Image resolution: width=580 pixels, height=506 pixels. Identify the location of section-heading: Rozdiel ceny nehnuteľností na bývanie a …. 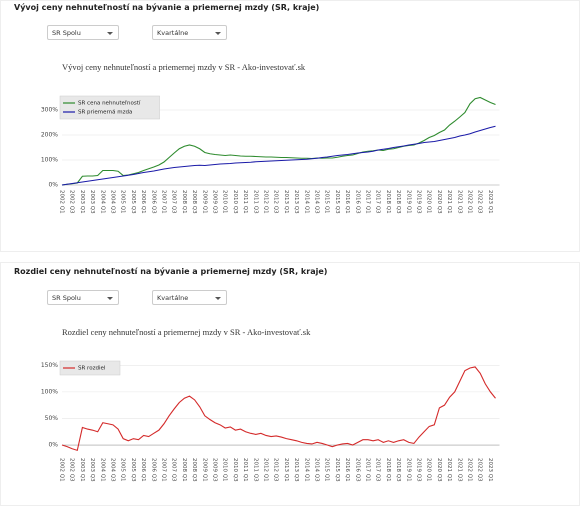
(171, 271).